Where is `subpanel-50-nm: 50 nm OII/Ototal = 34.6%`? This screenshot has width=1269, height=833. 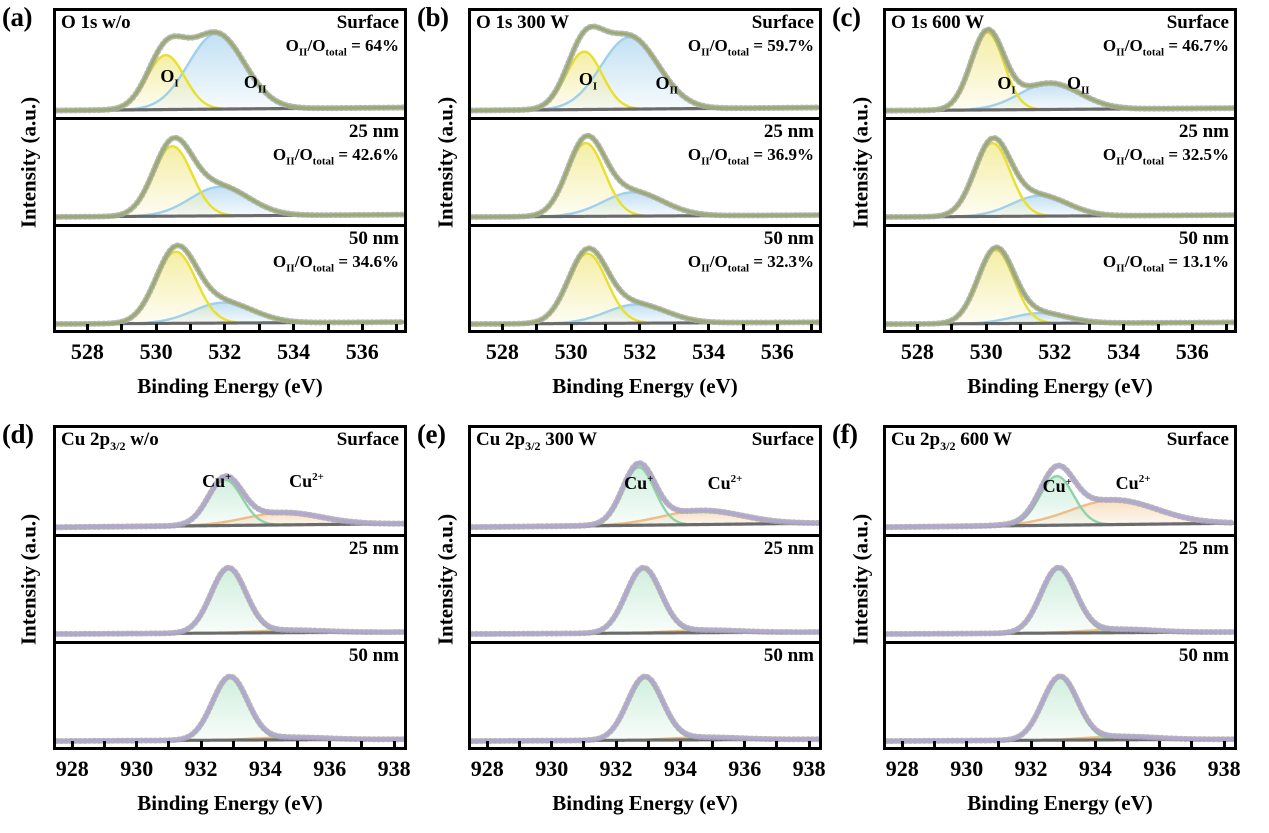 subpanel-50-nm: 50 nm OII/Ototal = 34.6% is located at coordinates (230, 276).